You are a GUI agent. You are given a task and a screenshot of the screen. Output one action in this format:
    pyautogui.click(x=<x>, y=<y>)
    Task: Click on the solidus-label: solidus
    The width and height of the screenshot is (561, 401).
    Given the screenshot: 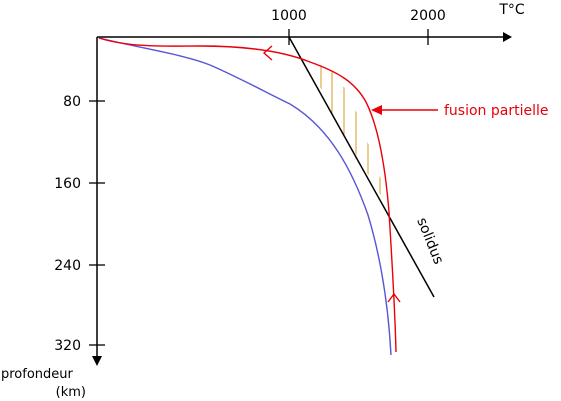 What is the action you would take?
    pyautogui.click(x=429, y=241)
    